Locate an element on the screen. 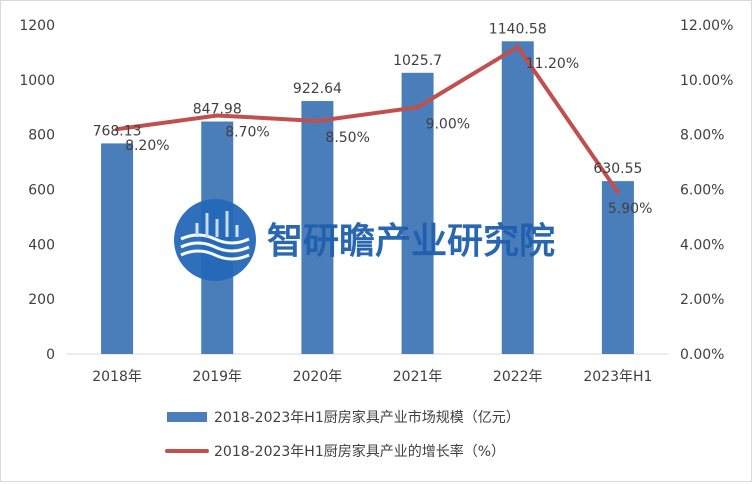 The image size is (752, 485). right-axis-tick-label: 10.00% is located at coordinates (706, 81).